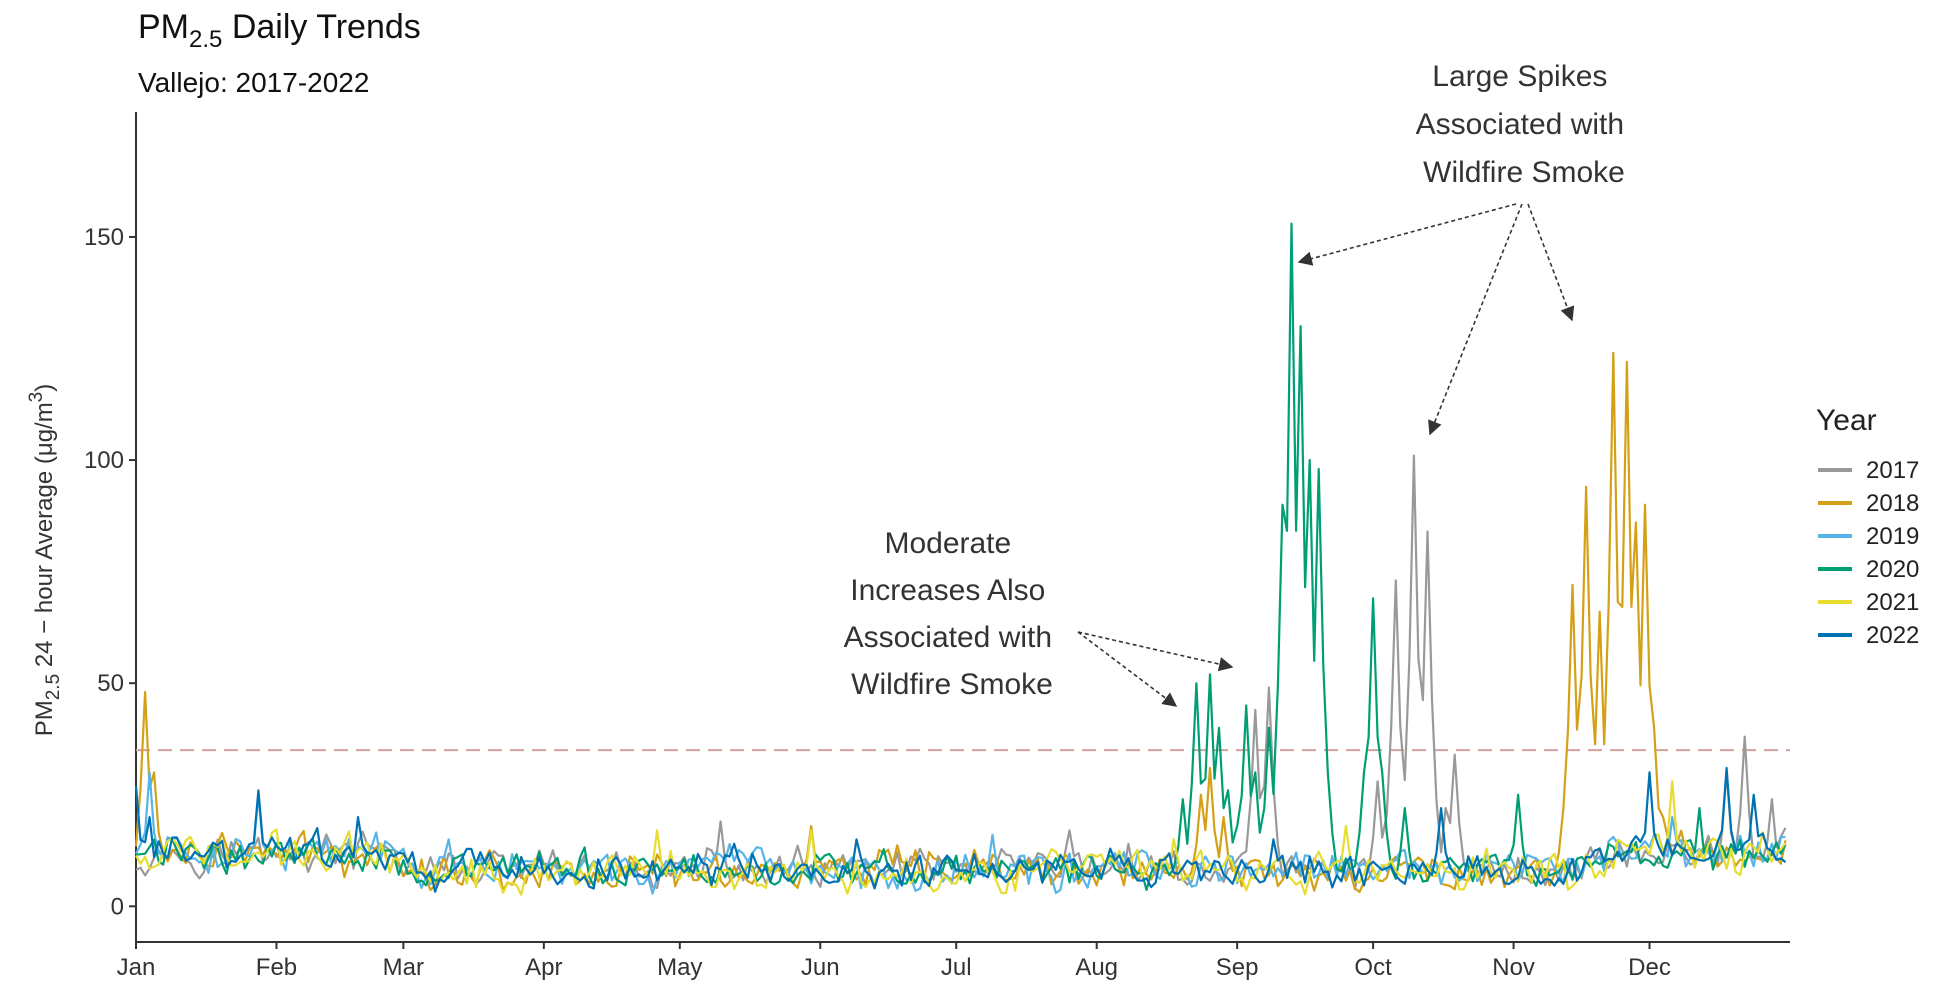  Describe the element at coordinates (543, 967) in the screenshot. I see `x-tick-label: Apr` at that location.